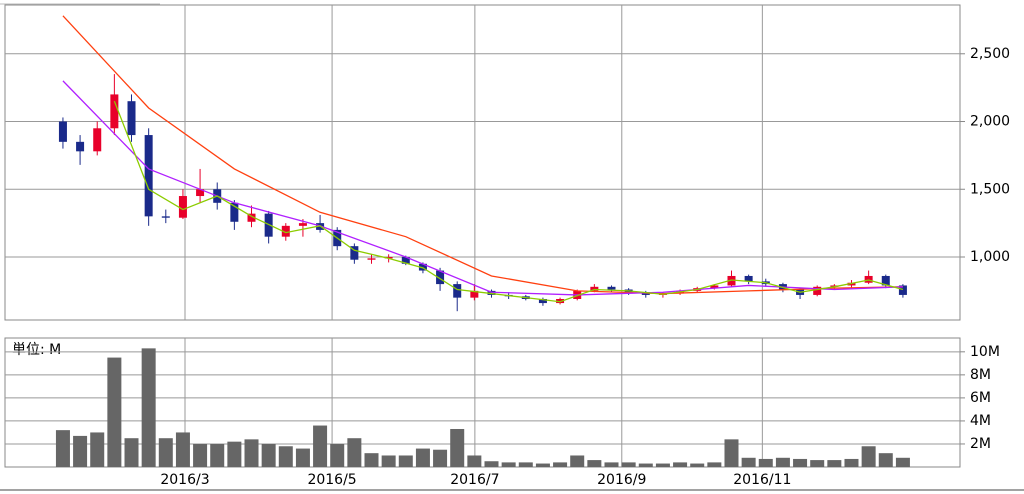 The image size is (1024, 494). What do you see at coordinates (331, 480) in the screenshot?
I see `x-tick-label: 2016/5` at bounding box center [331, 480].